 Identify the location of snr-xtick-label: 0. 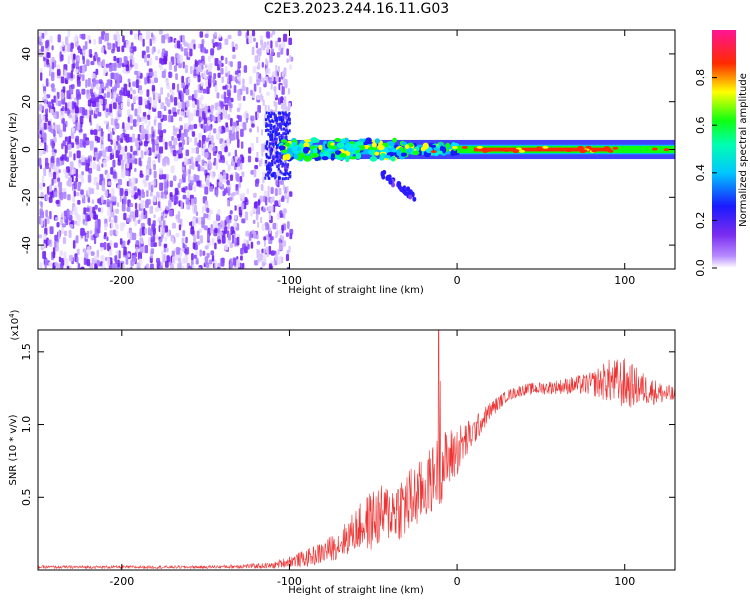
(457, 581).